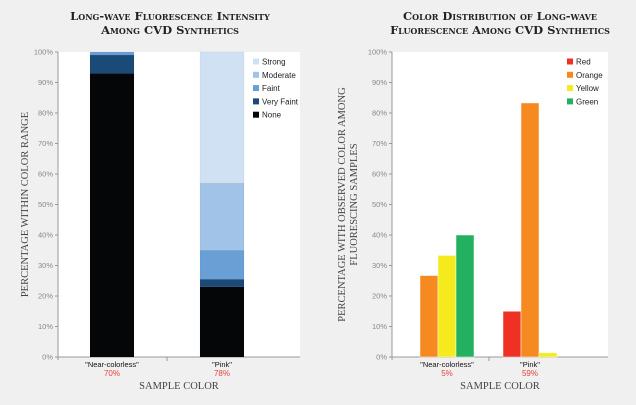 The image size is (636, 405). What do you see at coordinates (530, 373) in the screenshot?
I see `category-percentage: 59%` at bounding box center [530, 373].